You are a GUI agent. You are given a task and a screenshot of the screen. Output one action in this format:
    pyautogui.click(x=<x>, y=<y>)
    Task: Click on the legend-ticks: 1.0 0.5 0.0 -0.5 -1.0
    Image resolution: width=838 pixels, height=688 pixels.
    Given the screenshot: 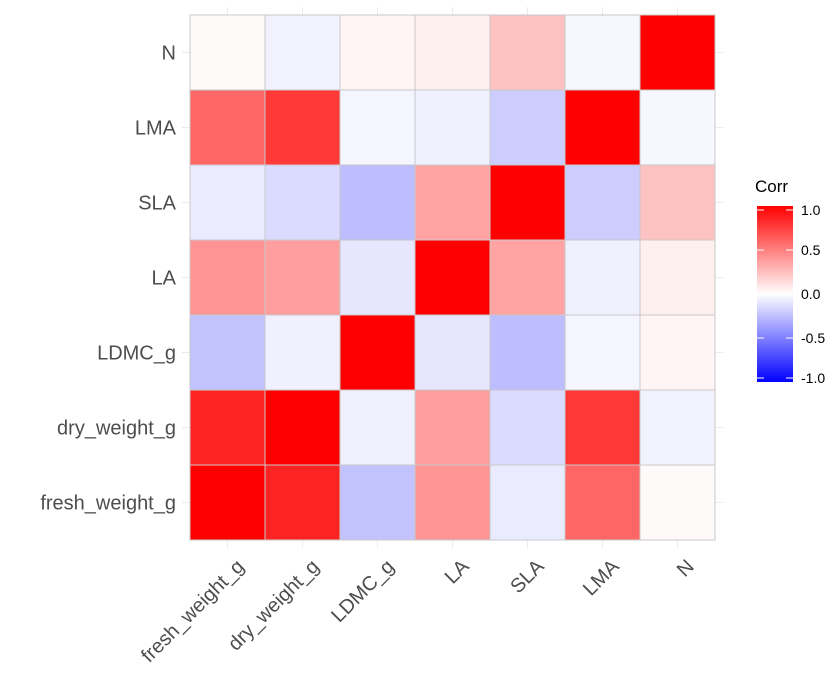 What is the action you would take?
    pyautogui.click(x=791, y=294)
    